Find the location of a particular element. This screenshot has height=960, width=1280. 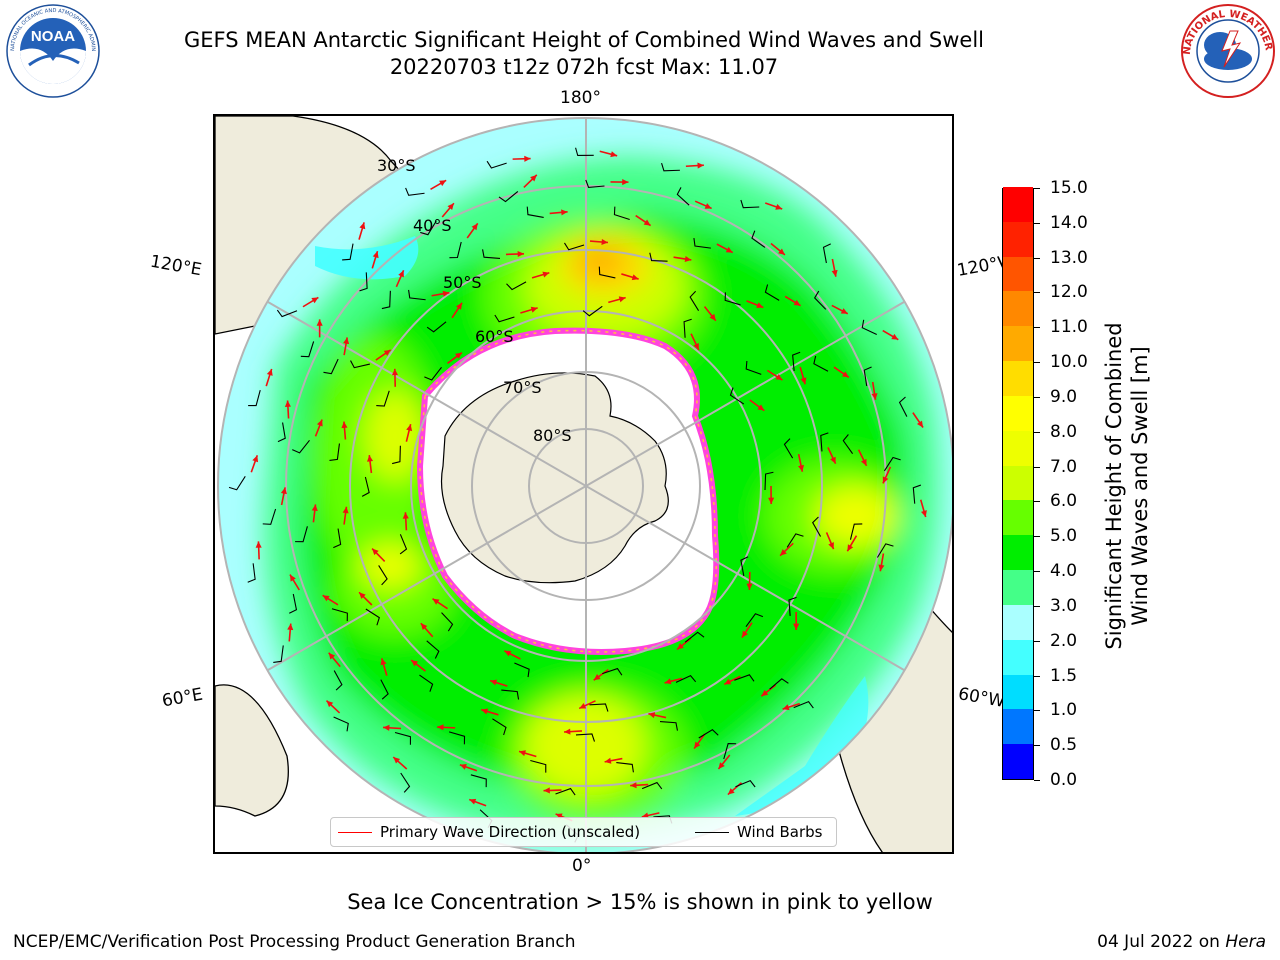

colorbar-tick-label: 0.5 is located at coordinates (1064, 745).